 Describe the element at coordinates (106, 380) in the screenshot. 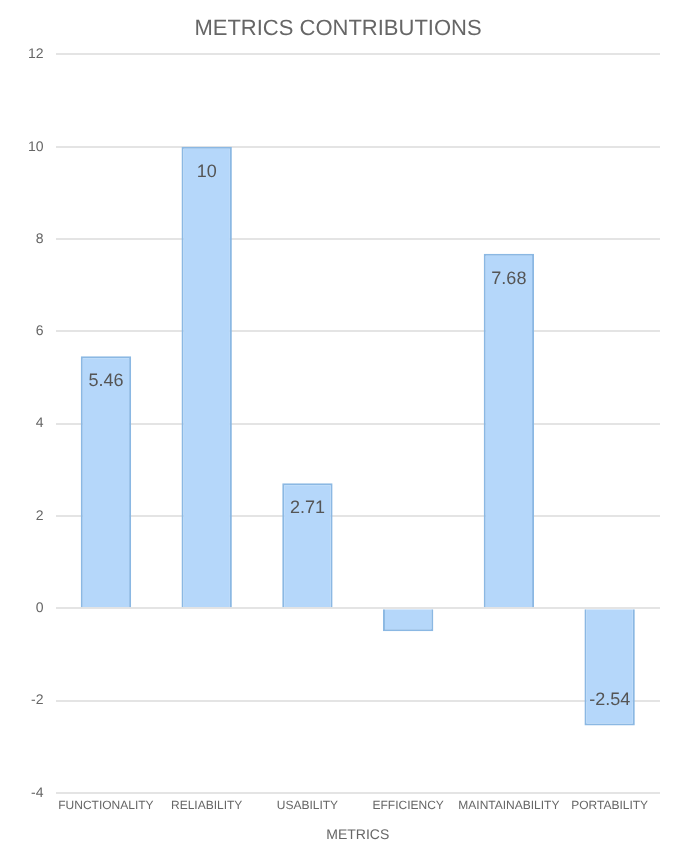

I see `data-label: 5.46` at that location.